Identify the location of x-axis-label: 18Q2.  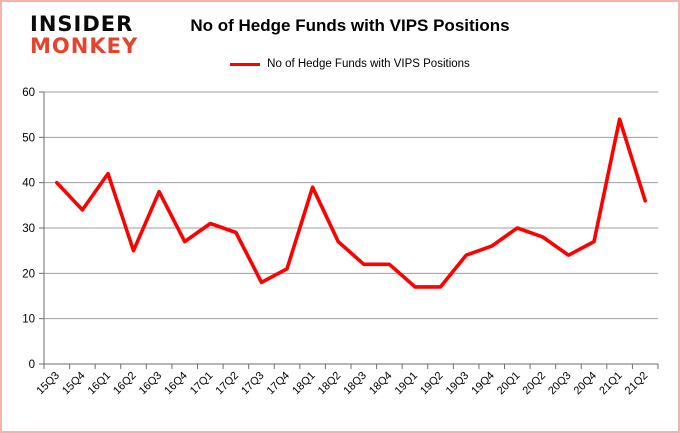
(330, 384).